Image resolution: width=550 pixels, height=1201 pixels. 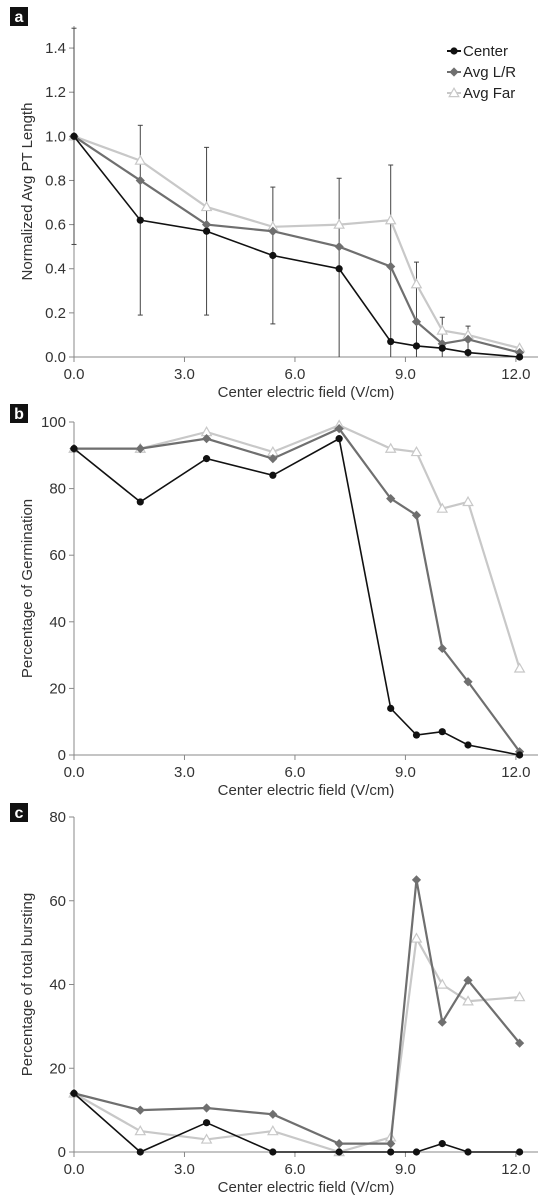 What do you see at coordinates (55, 92) in the screenshot?
I see `y-tick-label: 1.2` at bounding box center [55, 92].